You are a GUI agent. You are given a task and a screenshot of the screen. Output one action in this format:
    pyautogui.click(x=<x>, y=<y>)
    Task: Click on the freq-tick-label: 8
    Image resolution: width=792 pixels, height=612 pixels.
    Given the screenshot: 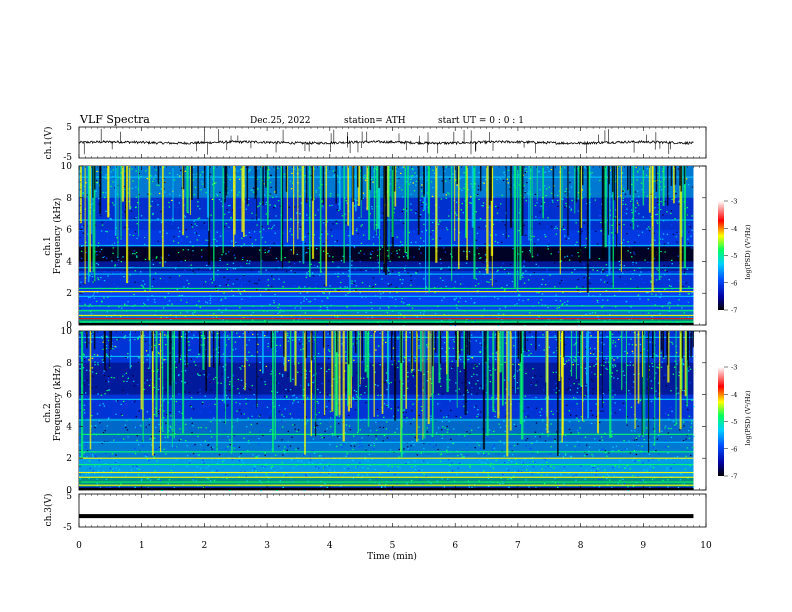 What is the action you would take?
    pyautogui.click(x=69, y=199)
    